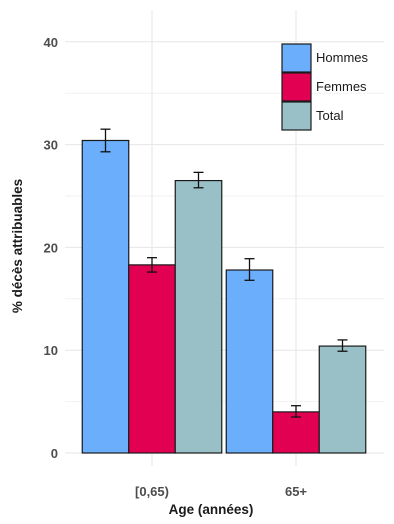 The width and height of the screenshot is (394, 524). What do you see at coordinates (211, 509) in the screenshot?
I see `x-axis-label: Age (années)` at bounding box center [211, 509].